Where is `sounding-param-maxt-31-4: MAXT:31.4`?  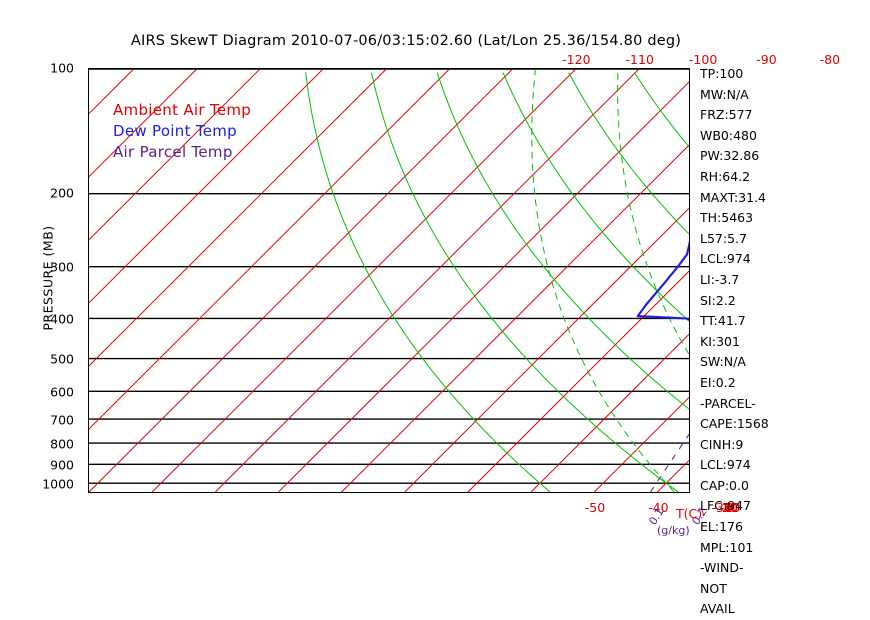 sounding-param-maxt-31-4: MAXT:31.4 is located at coordinates (733, 197).